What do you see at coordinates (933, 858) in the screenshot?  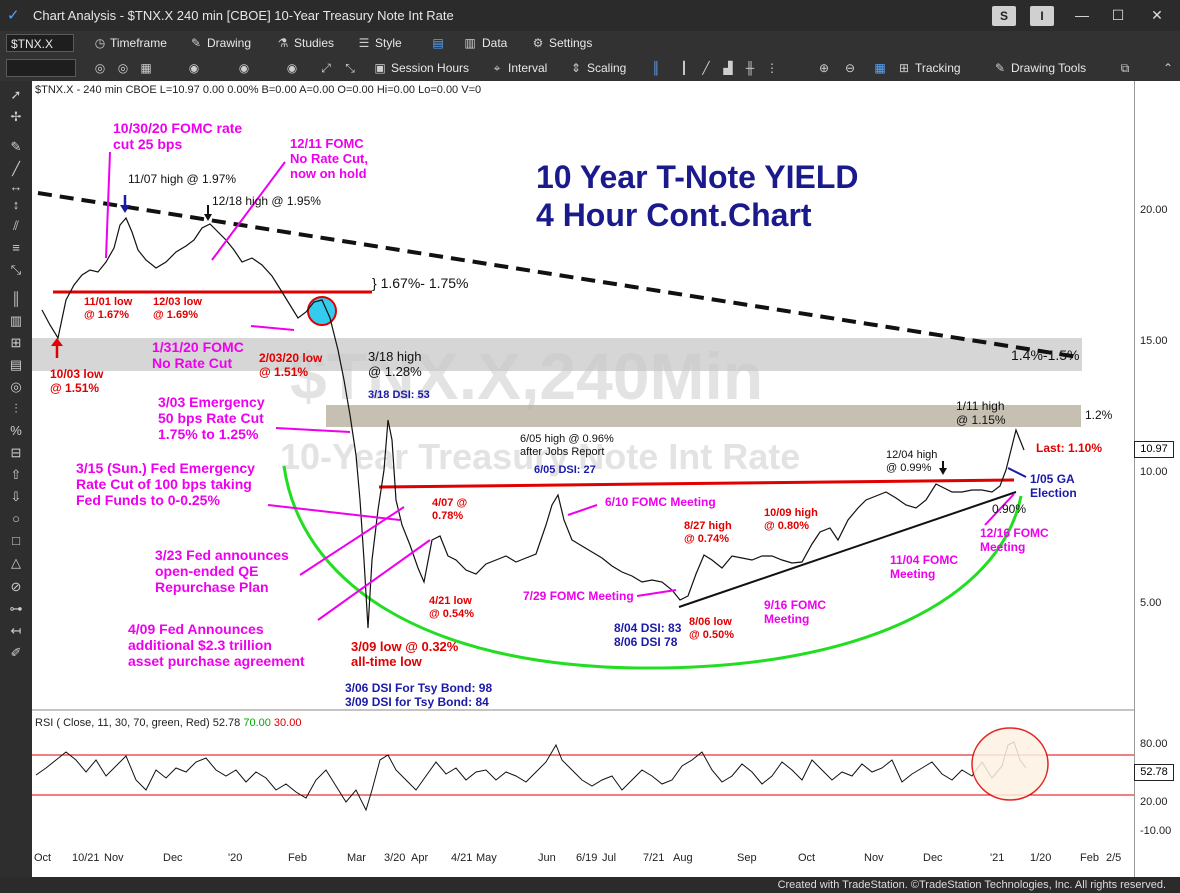 I see `x-tick: Dec` at bounding box center [933, 858].